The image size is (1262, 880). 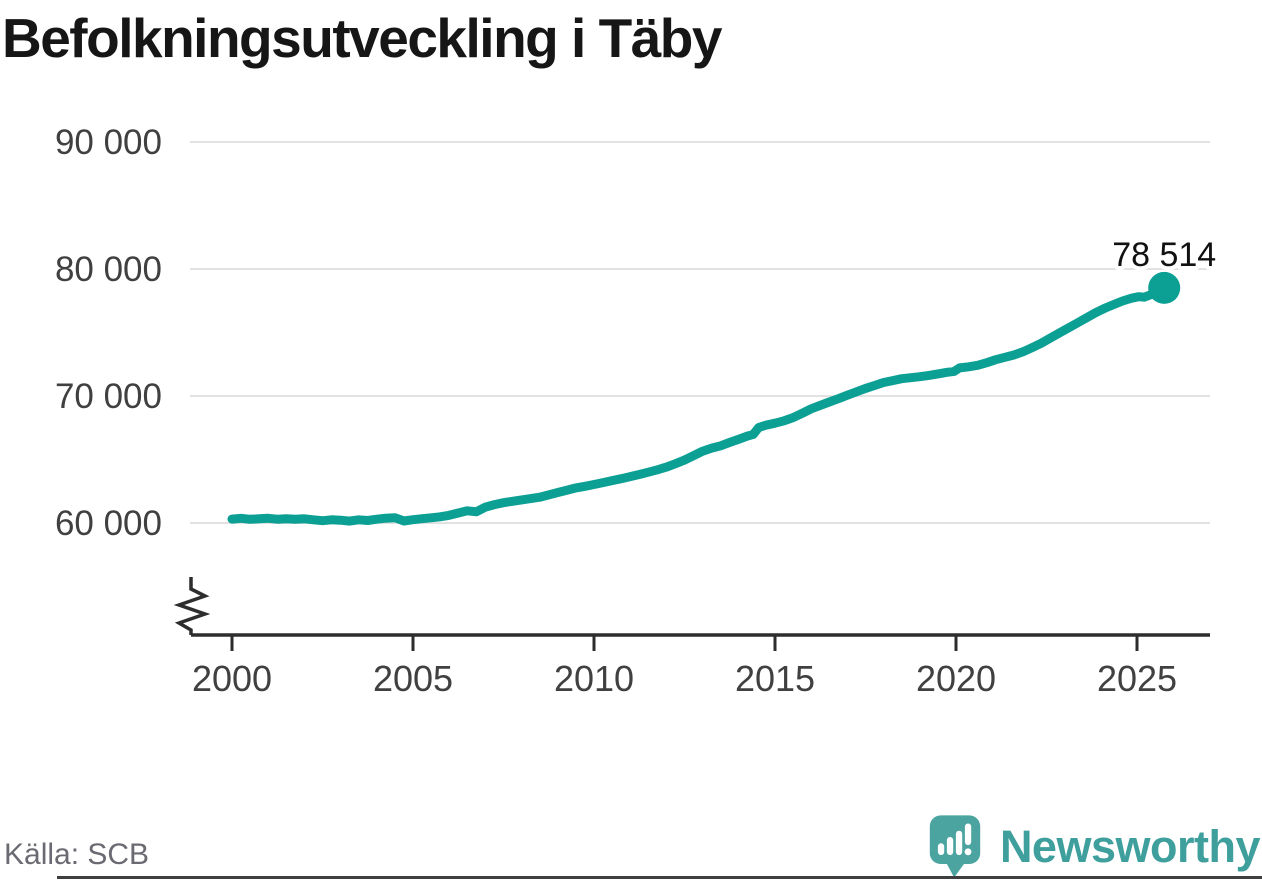 What do you see at coordinates (1164, 287) in the screenshot?
I see `latest-value-dot` at bounding box center [1164, 287].